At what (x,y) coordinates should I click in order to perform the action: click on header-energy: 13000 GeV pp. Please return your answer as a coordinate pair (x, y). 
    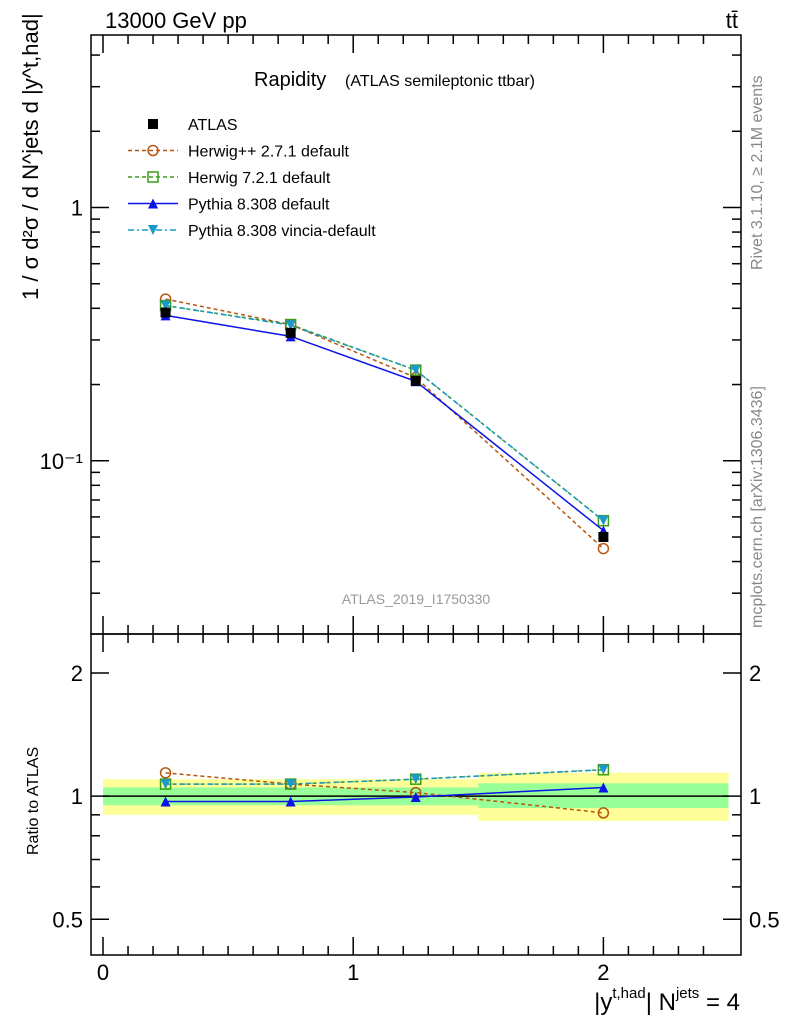
    Looking at the image, I should click on (176, 20).